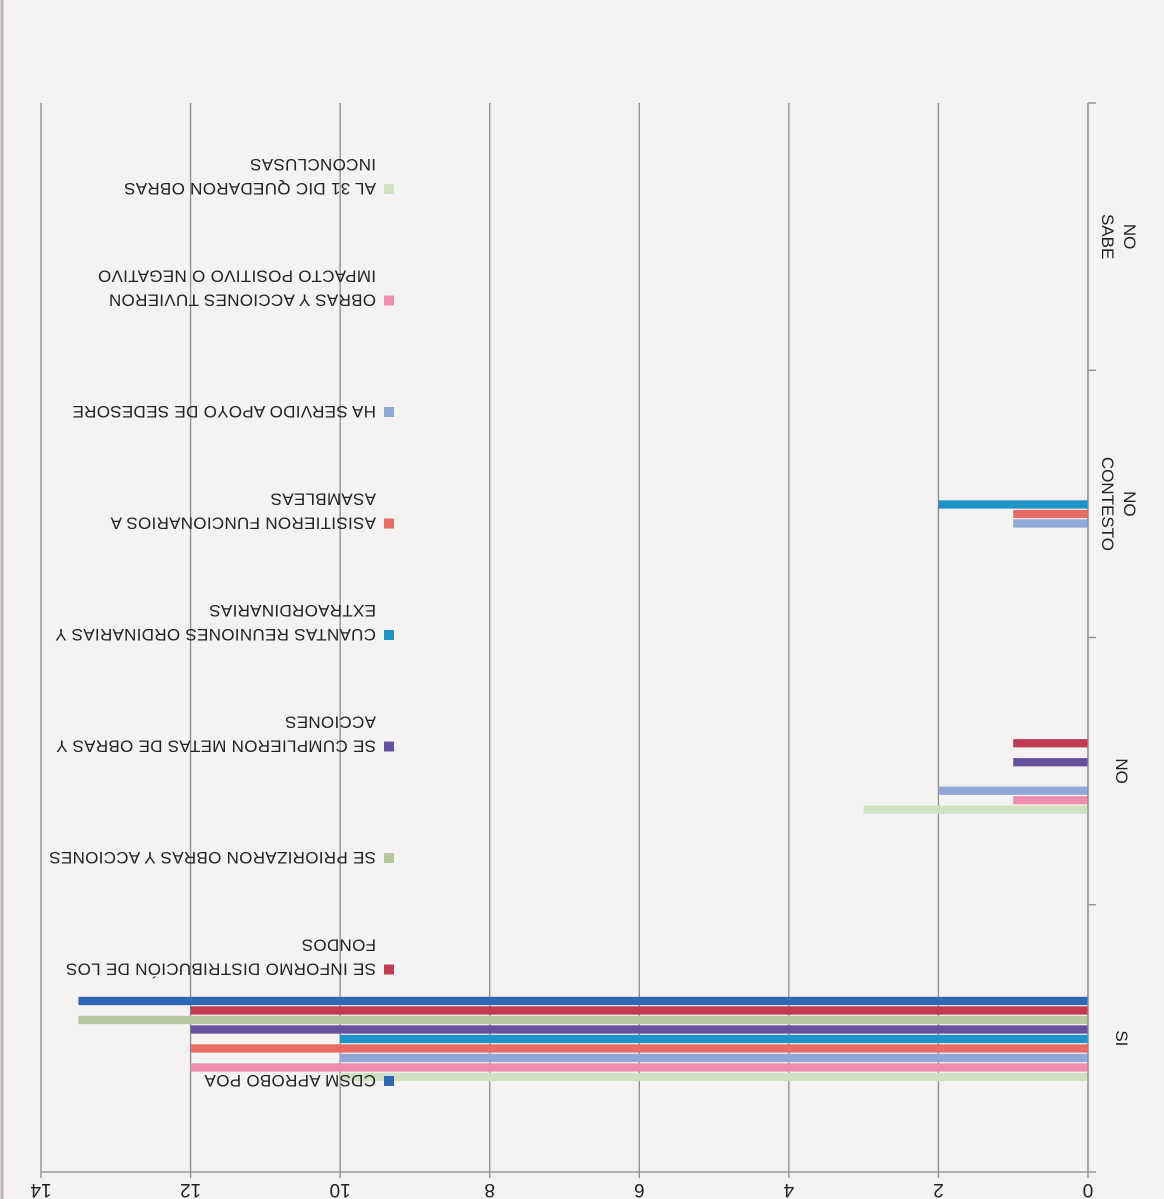 This screenshot has height=1199, width=1164. Describe the element at coordinates (340, 1189) in the screenshot. I see `x-tick-label: 10` at that location.